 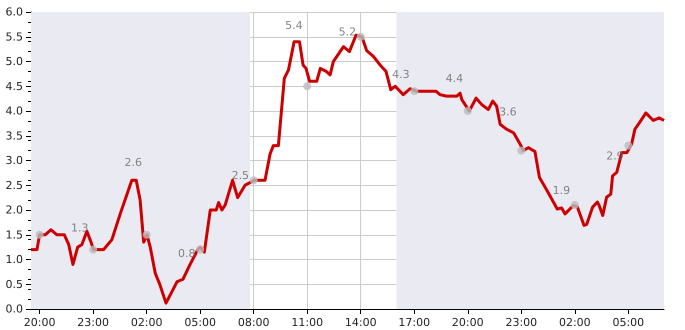 What do you see at coordinates (14, 12) in the screenshot?
I see `y-tick-label: 6.0` at bounding box center [14, 12].